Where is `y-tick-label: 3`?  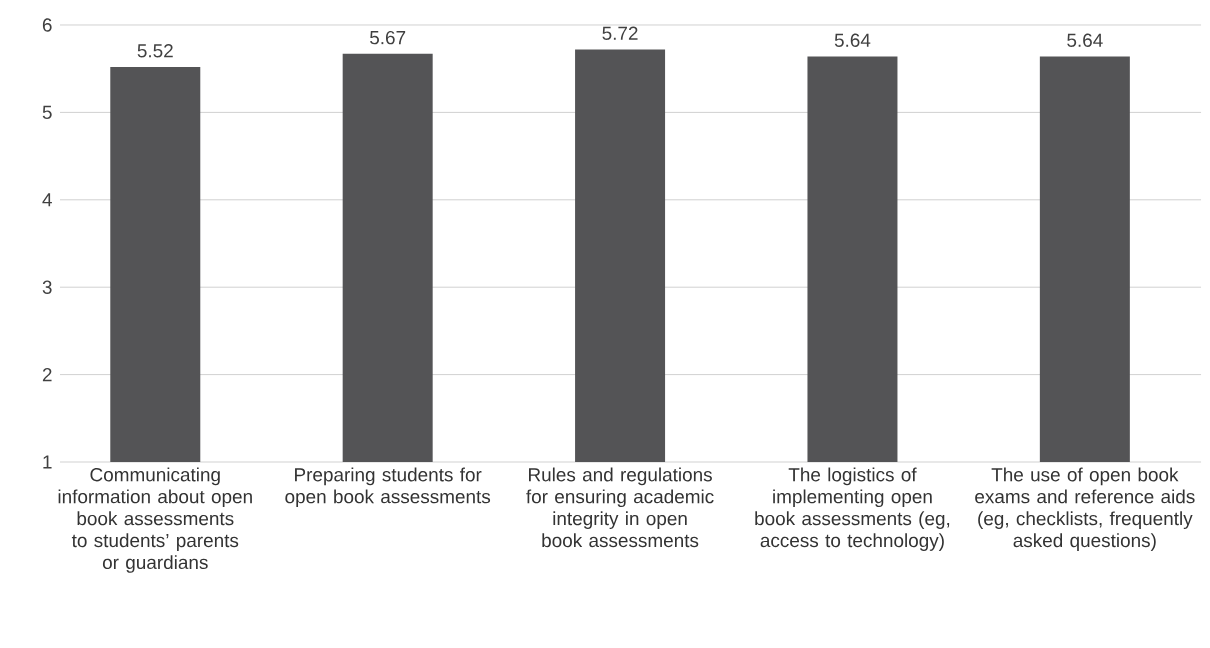 y-tick-label: 3 is located at coordinates (47, 287).